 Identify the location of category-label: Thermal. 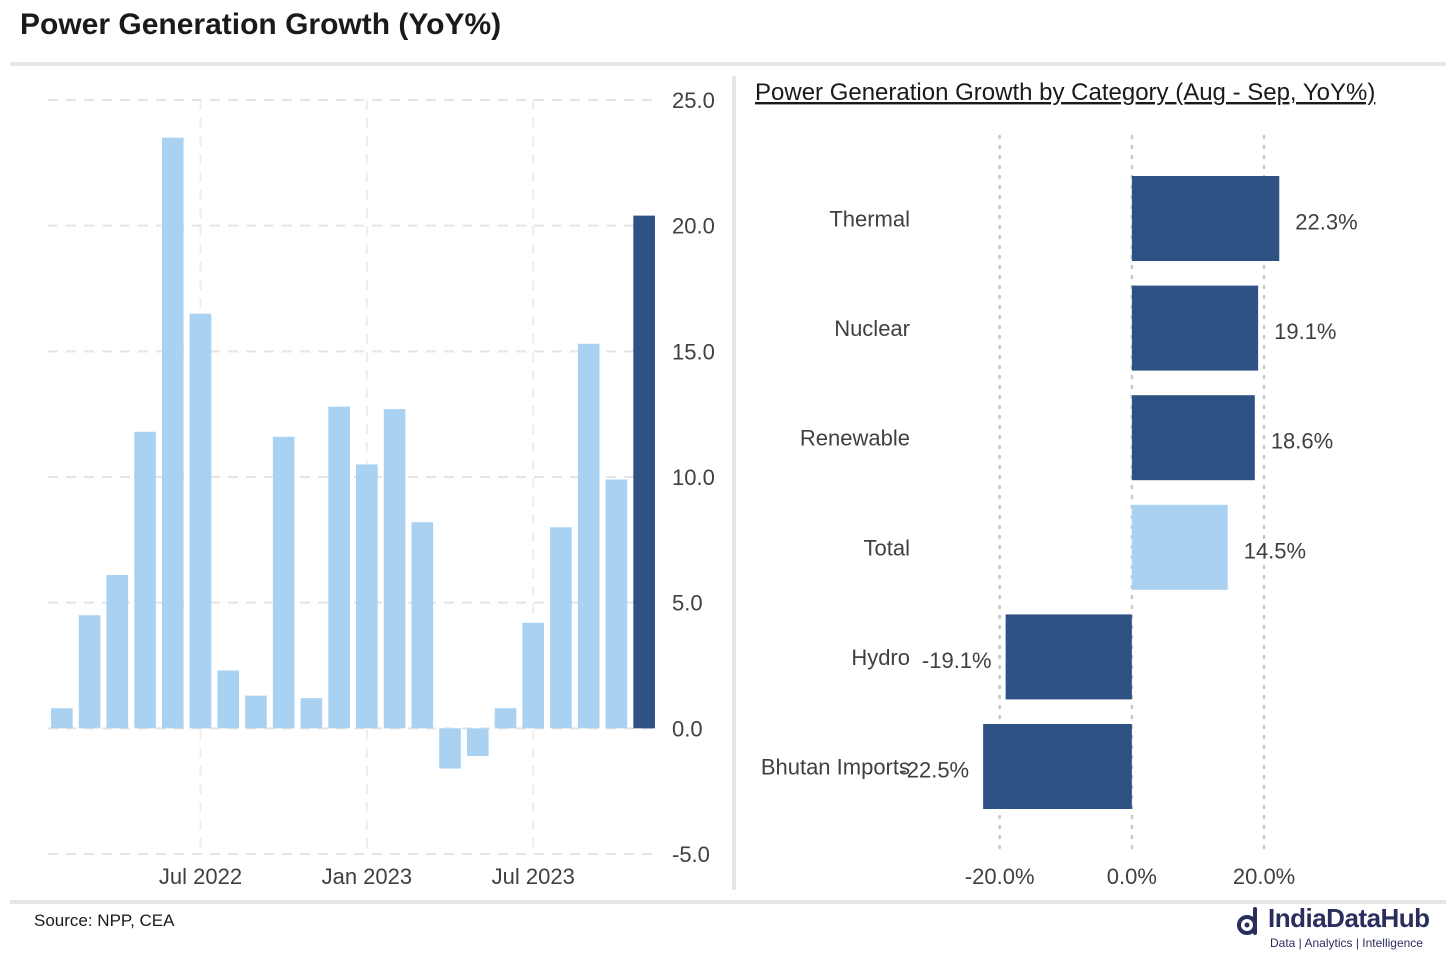
(869, 219).